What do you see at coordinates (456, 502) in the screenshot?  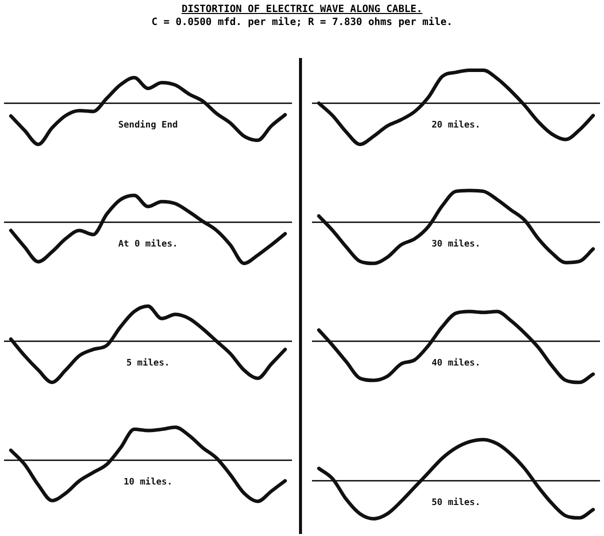 I see `annotation: 50 miles.` at bounding box center [456, 502].